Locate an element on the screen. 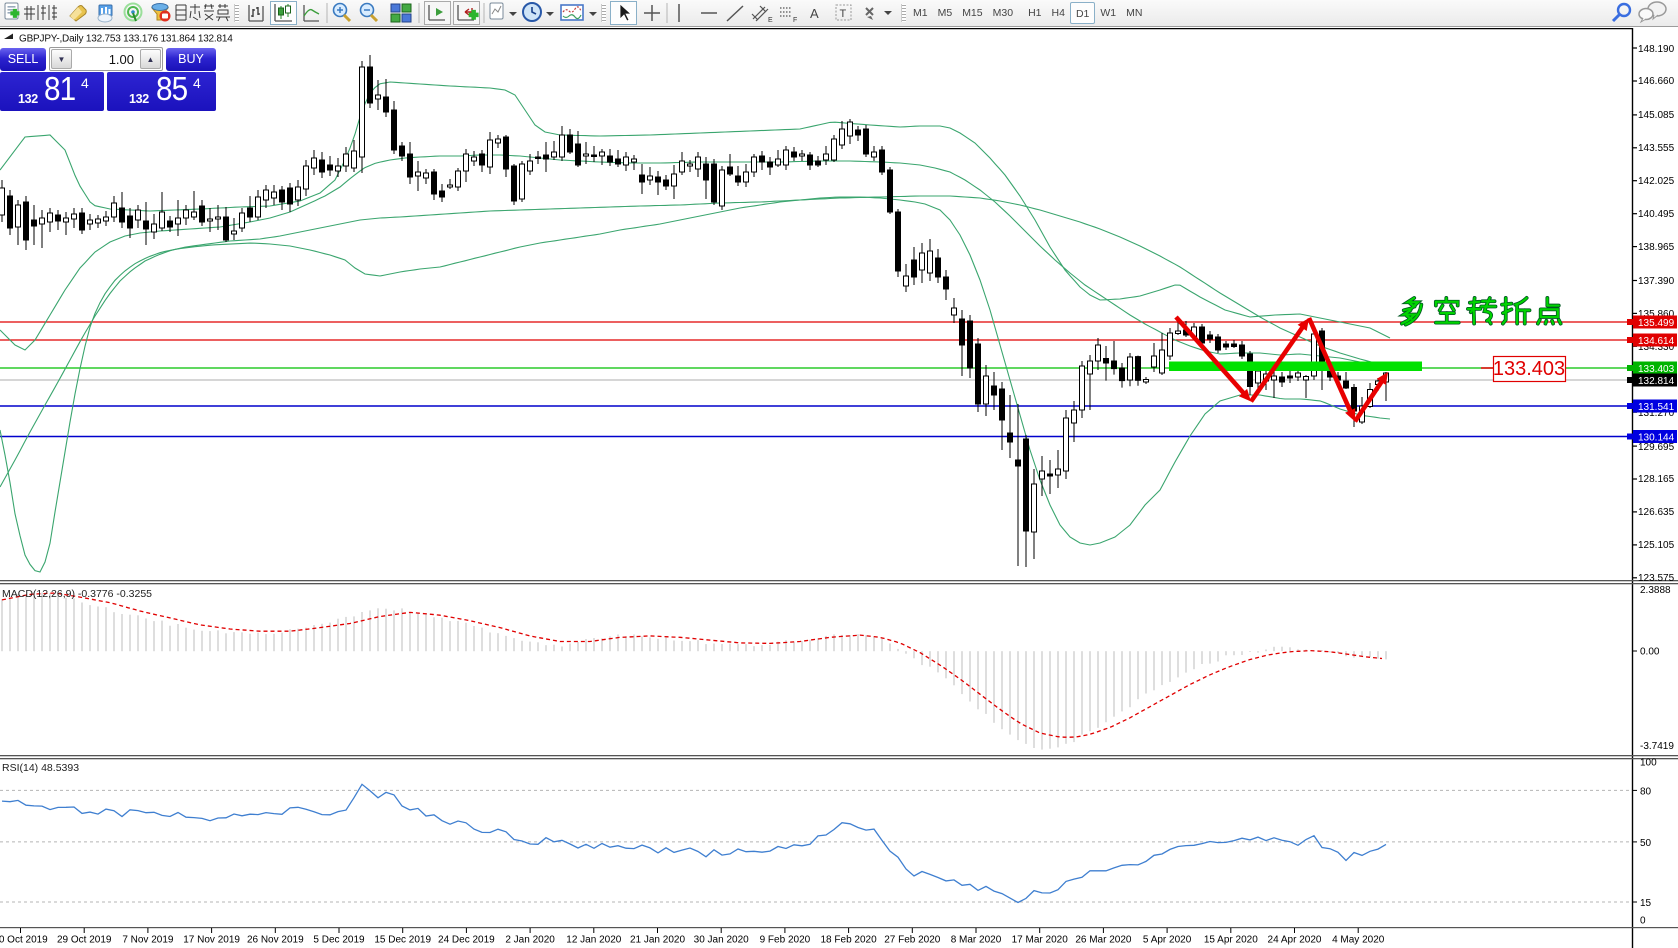  svg-text: 135.499 is located at coordinates (1656, 323).